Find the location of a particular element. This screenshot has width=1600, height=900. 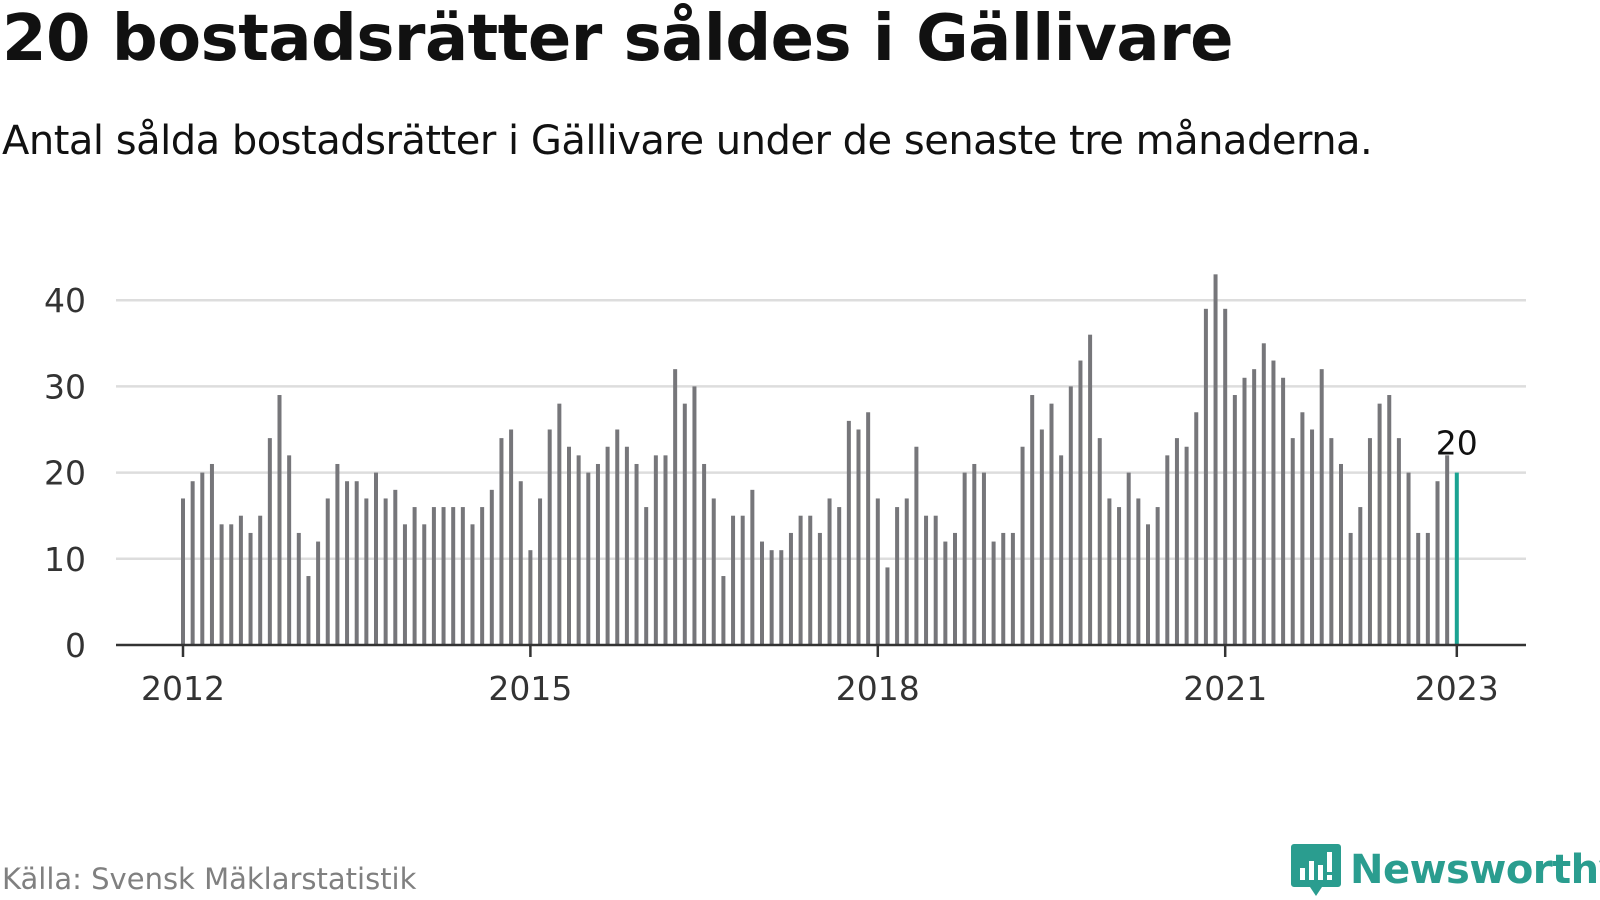

value-annotation: 20 is located at coordinates (1457, 443).